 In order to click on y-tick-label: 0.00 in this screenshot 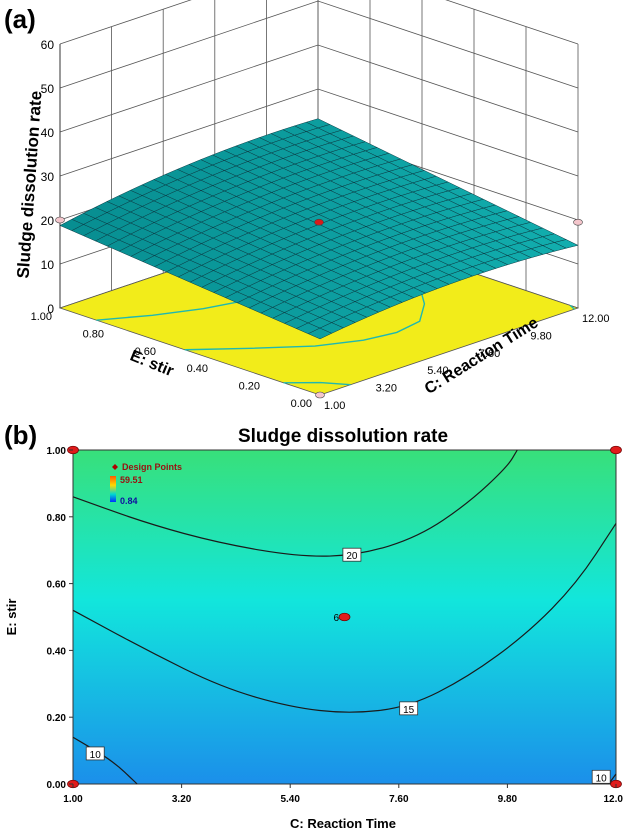, I will do `click(57, 785)`.